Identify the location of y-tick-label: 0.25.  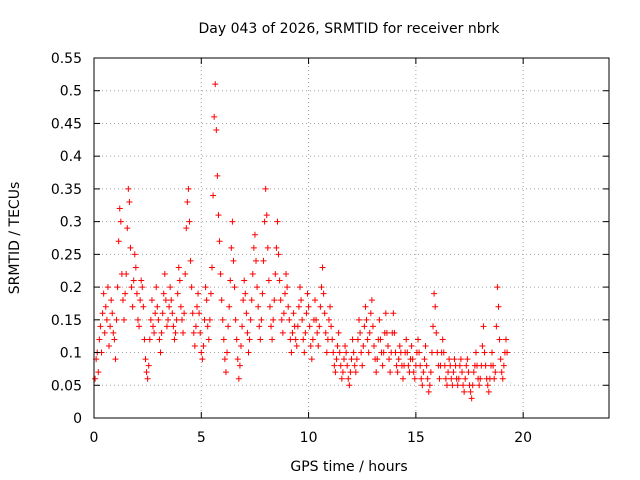
(66, 255).